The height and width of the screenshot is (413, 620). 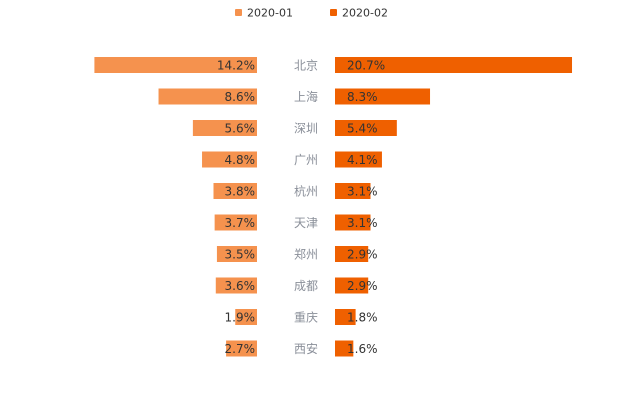 What do you see at coordinates (240, 97) in the screenshot?
I see `value-label-2020-01-1: 8.6%` at bounding box center [240, 97].